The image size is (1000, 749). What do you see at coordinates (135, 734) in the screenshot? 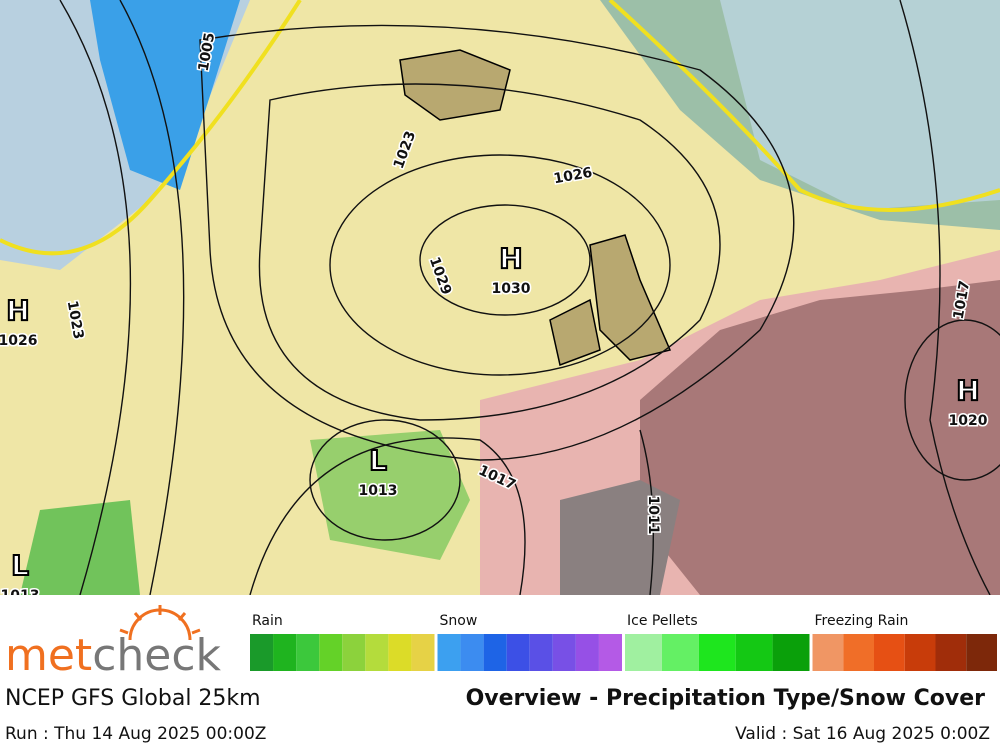
I see `run-time: Run : Thu 14 Aug 2025 00:00Z` at bounding box center [135, 734].